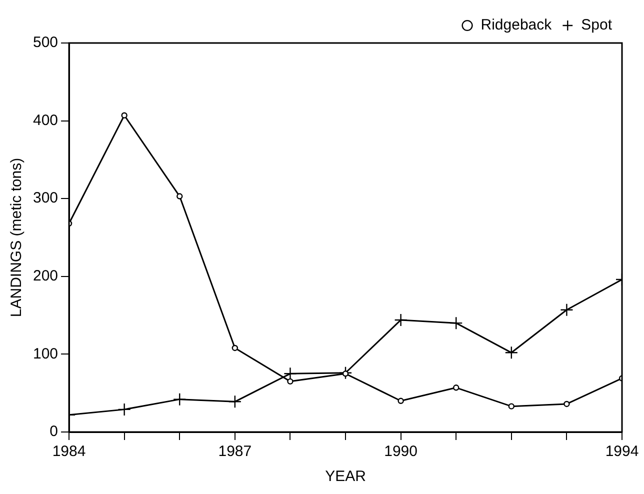 This screenshot has height=494, width=644. I want to click on x-tick-label: 1984, so click(69, 451).